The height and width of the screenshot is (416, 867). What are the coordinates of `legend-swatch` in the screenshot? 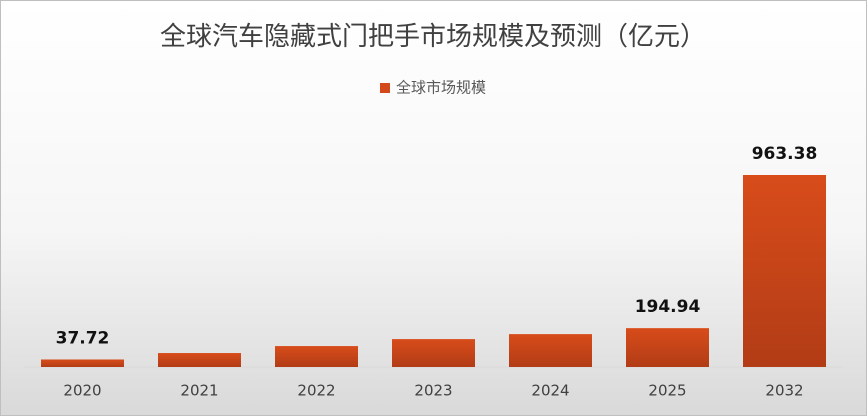 It's located at (384, 88).